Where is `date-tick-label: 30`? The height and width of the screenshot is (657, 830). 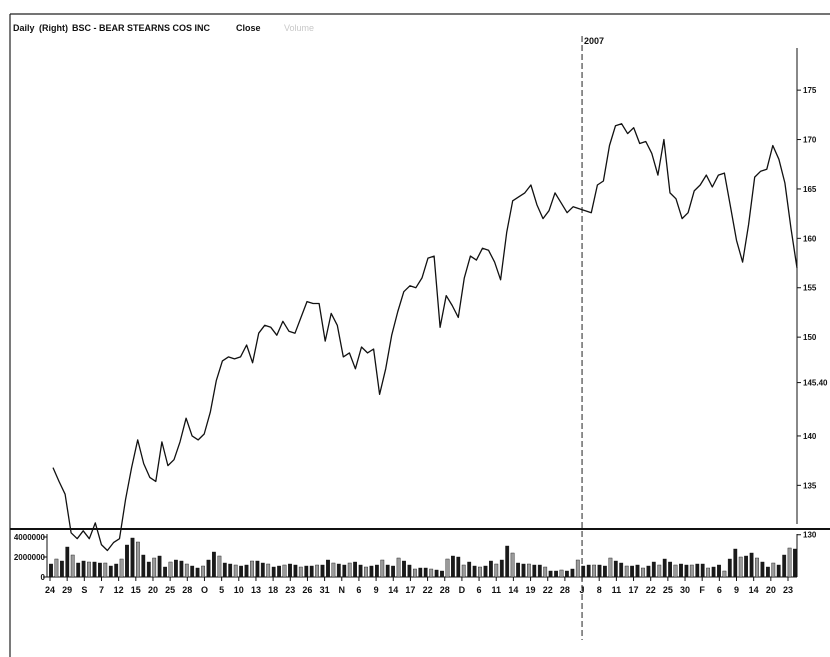 date-tick-label: 30 is located at coordinates (685, 590).